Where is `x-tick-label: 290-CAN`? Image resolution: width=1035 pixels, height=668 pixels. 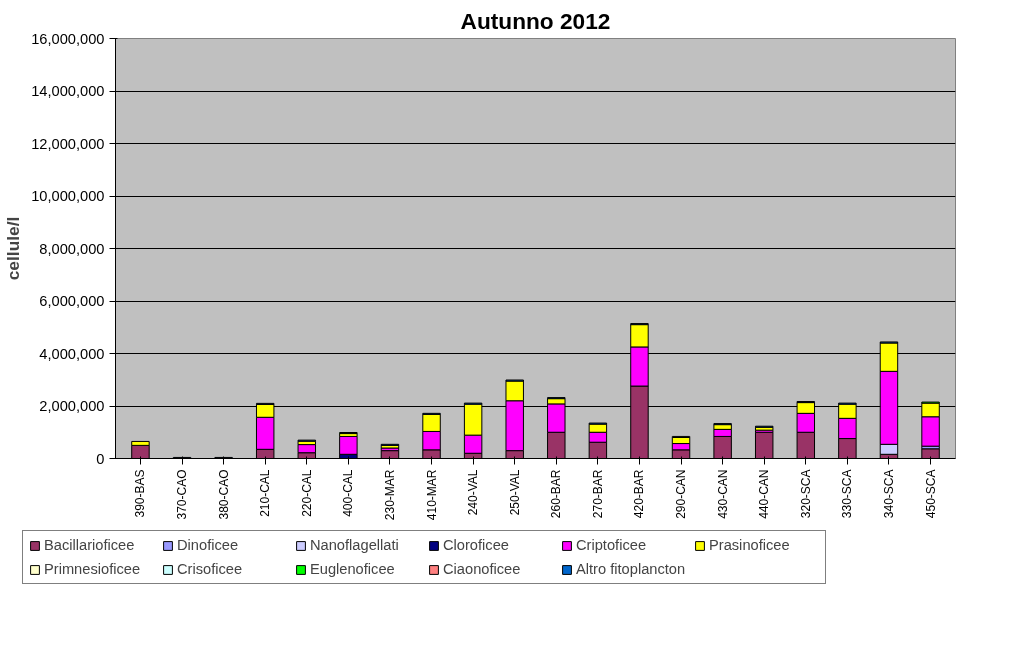 x-tick-label: 290-CAN is located at coordinates (681, 494).